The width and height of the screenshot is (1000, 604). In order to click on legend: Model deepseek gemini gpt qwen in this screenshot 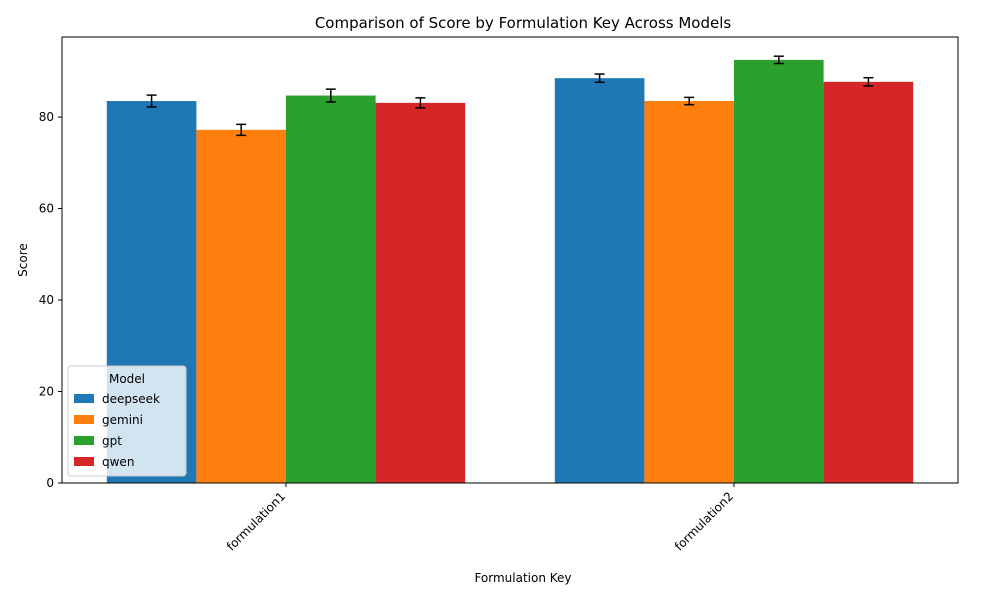, I will do `click(127, 421)`.